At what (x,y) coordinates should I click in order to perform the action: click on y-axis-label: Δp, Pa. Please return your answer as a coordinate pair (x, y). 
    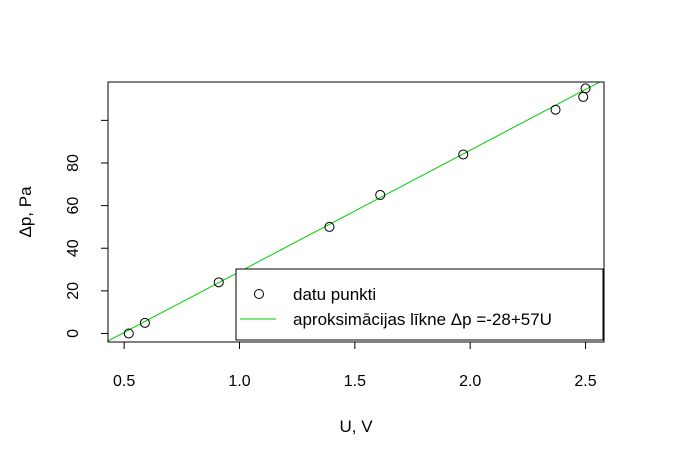
    Looking at the image, I should click on (25, 212).